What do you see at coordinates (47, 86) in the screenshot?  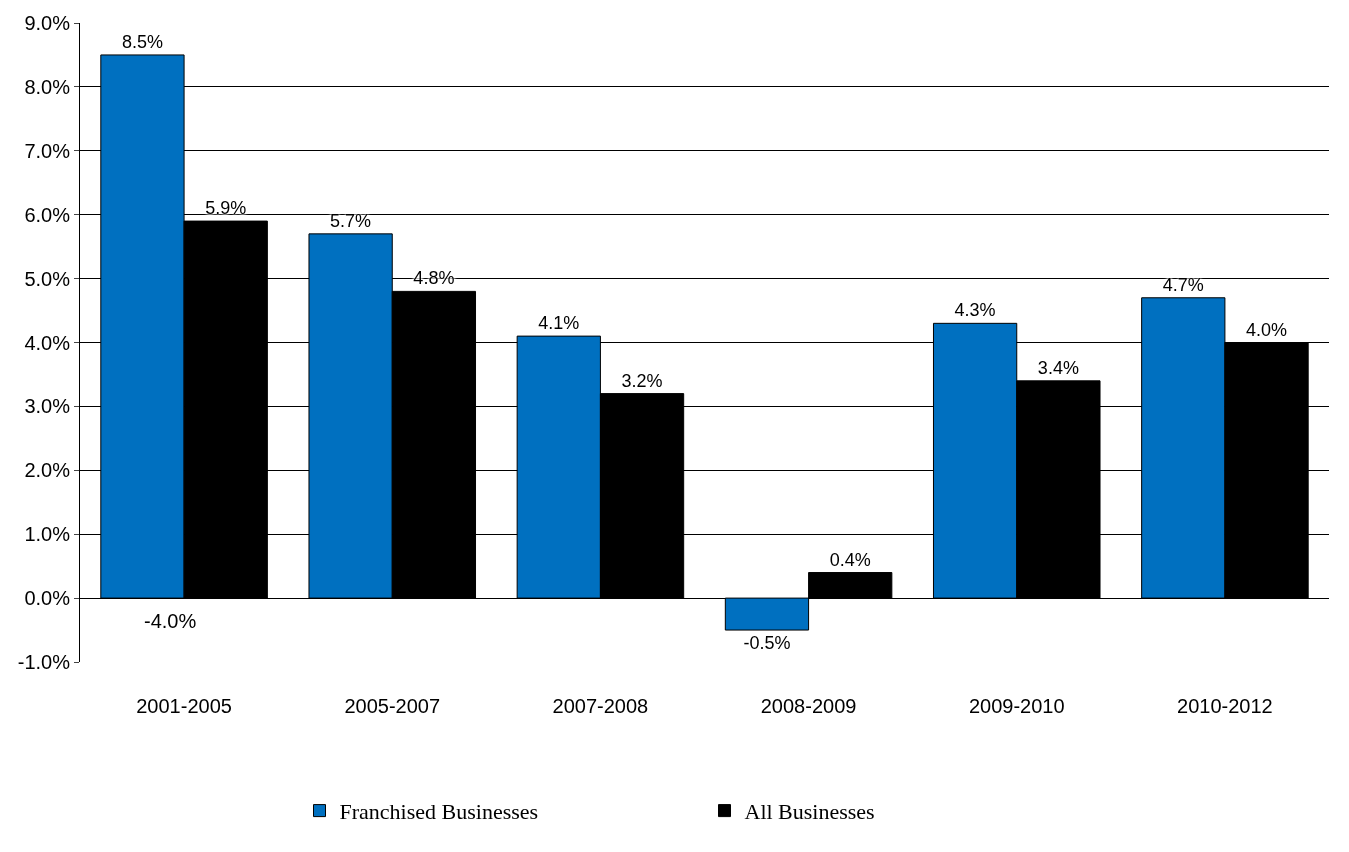 I see `y-tick-label: 8.0%` at bounding box center [47, 86].